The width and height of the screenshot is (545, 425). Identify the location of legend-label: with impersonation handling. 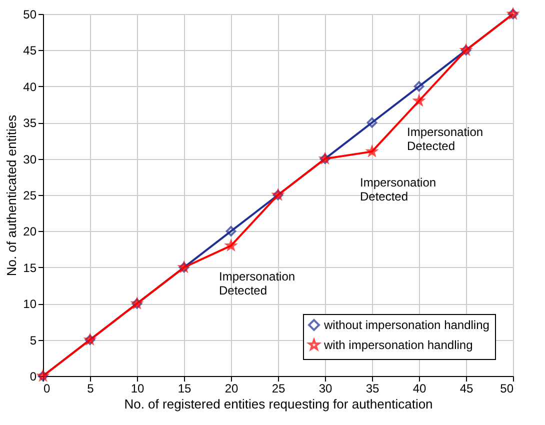
(398, 345).